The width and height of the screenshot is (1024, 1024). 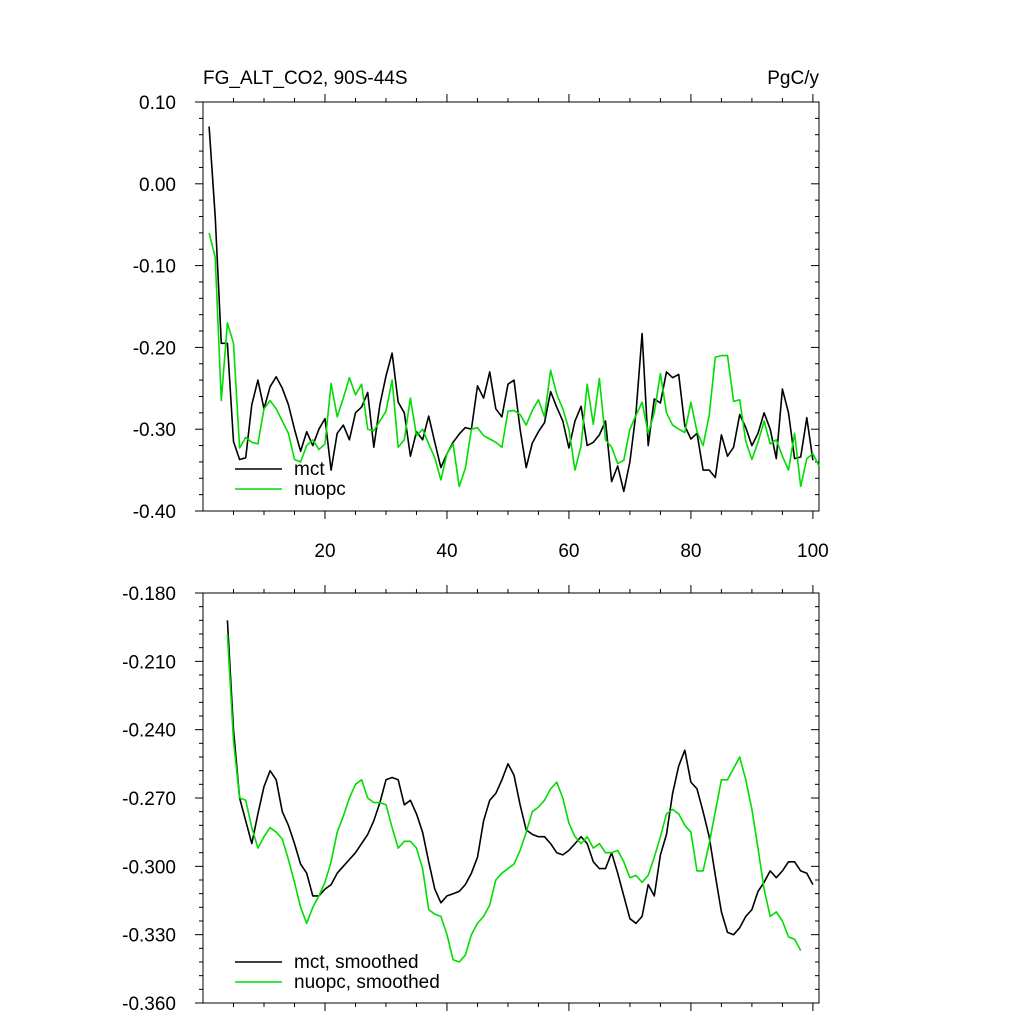 What do you see at coordinates (356, 962) in the screenshot?
I see `legend-label: mct, smoothed` at bounding box center [356, 962].